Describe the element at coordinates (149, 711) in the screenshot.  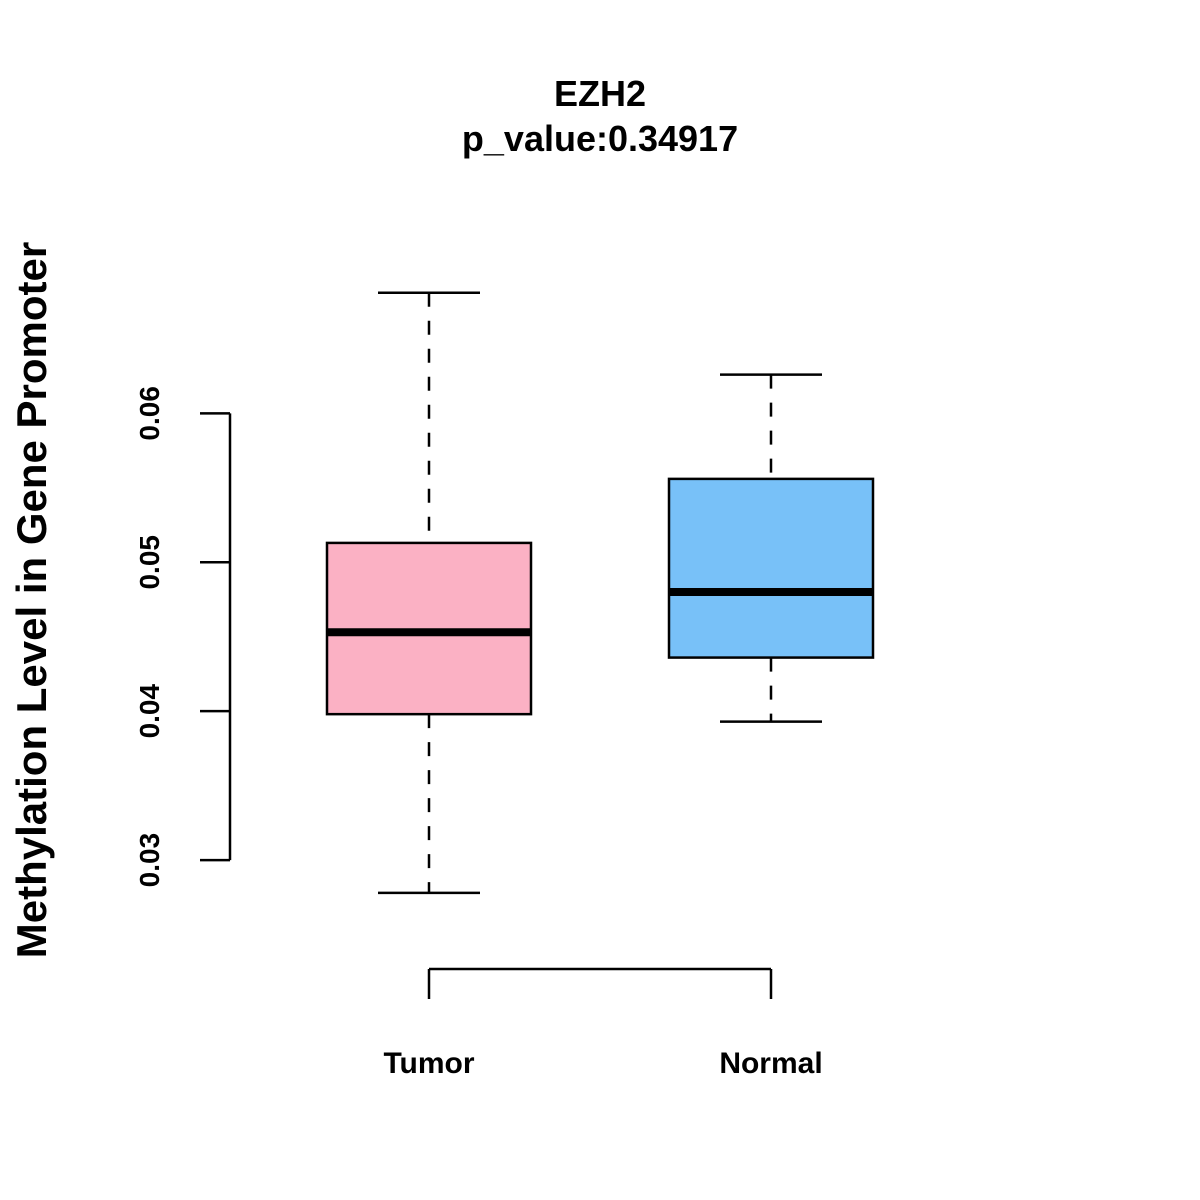
I see `y-tick-label: 0.04` at that location.